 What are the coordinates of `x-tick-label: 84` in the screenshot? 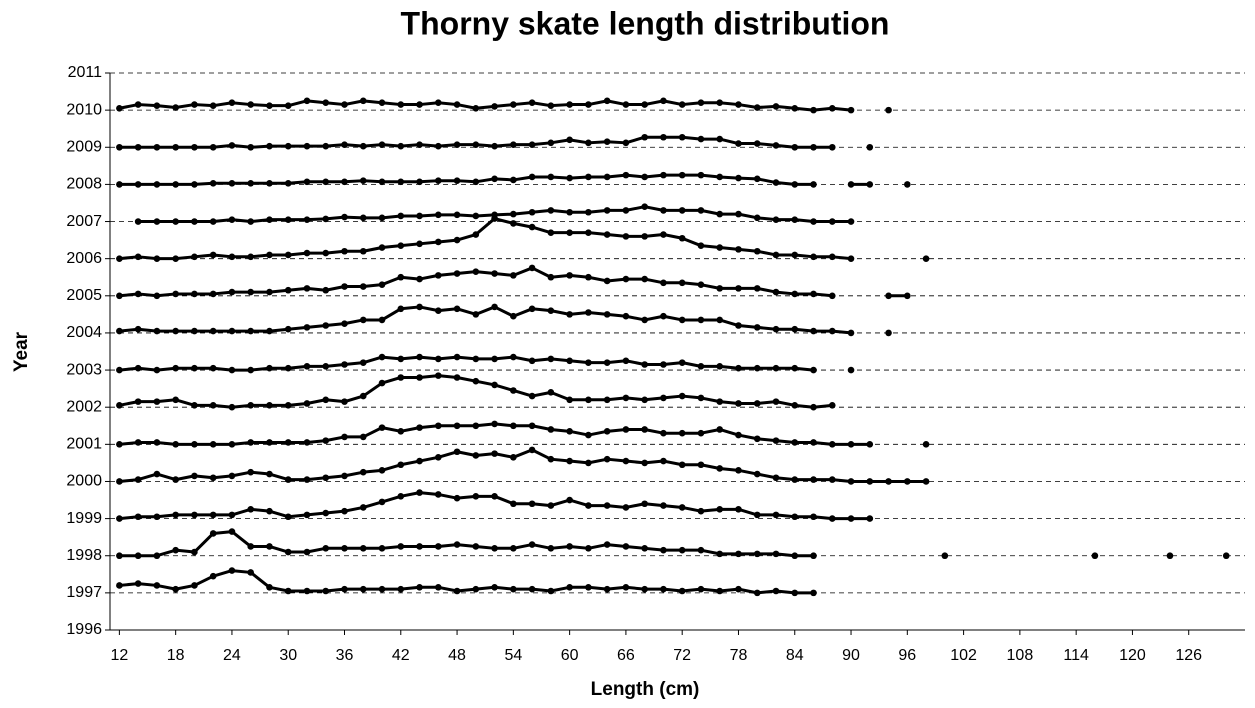 It's located at (795, 655).